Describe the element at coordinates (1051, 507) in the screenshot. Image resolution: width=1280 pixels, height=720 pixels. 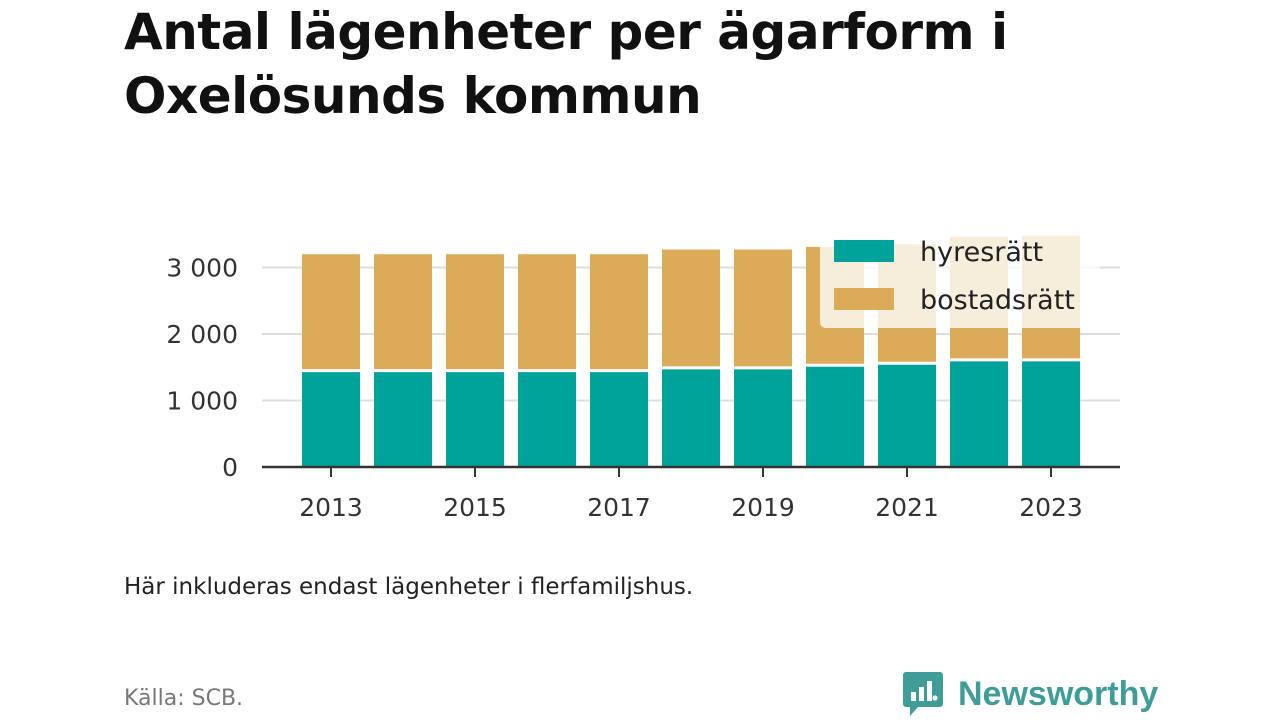
I see `x-tick-label: 2023` at that location.